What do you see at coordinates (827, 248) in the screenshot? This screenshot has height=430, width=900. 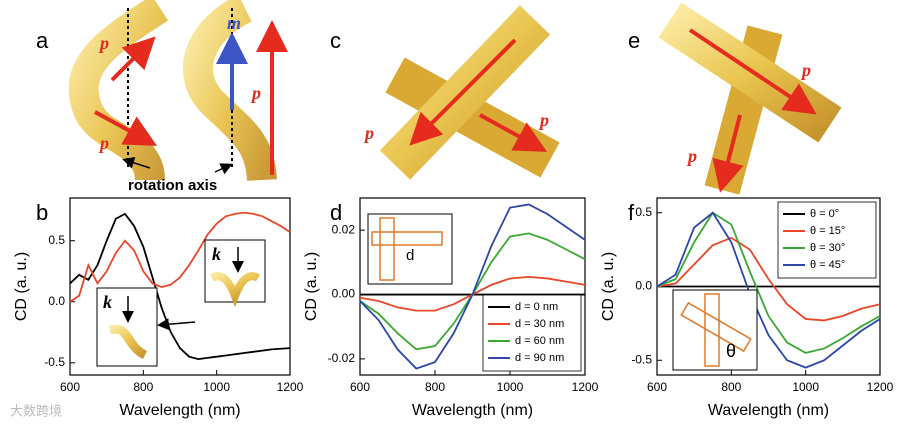 I see `legend-label: θ = 30°` at bounding box center [827, 248].